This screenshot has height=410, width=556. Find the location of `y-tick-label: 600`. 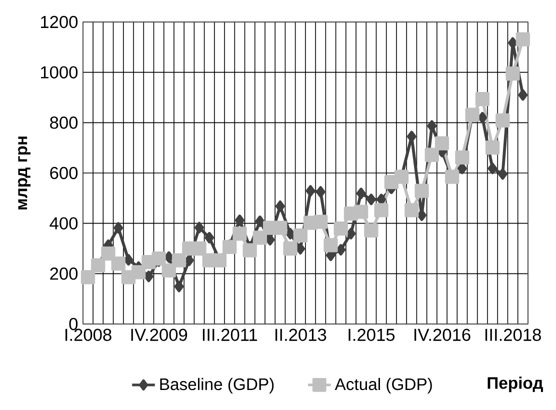

y-tick-label: 600 is located at coordinates (64, 173).